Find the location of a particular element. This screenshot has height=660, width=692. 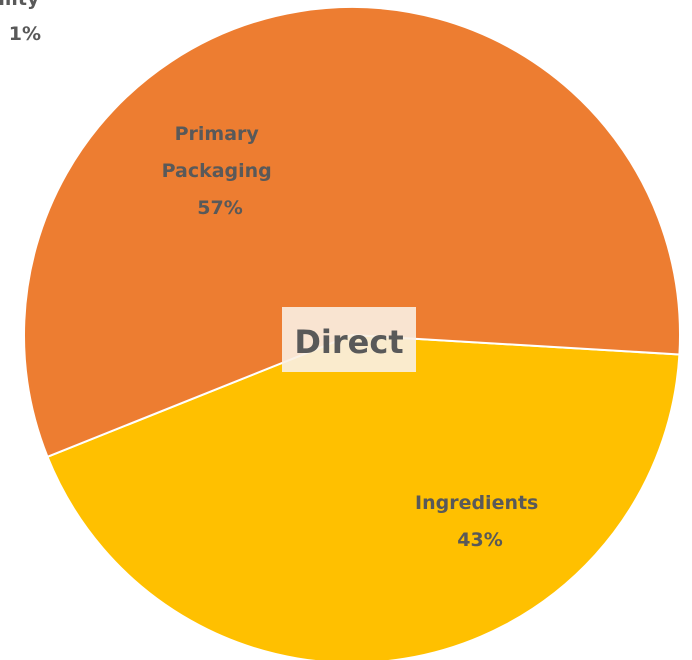

hospitality-percent: 1% is located at coordinates (25, 34).